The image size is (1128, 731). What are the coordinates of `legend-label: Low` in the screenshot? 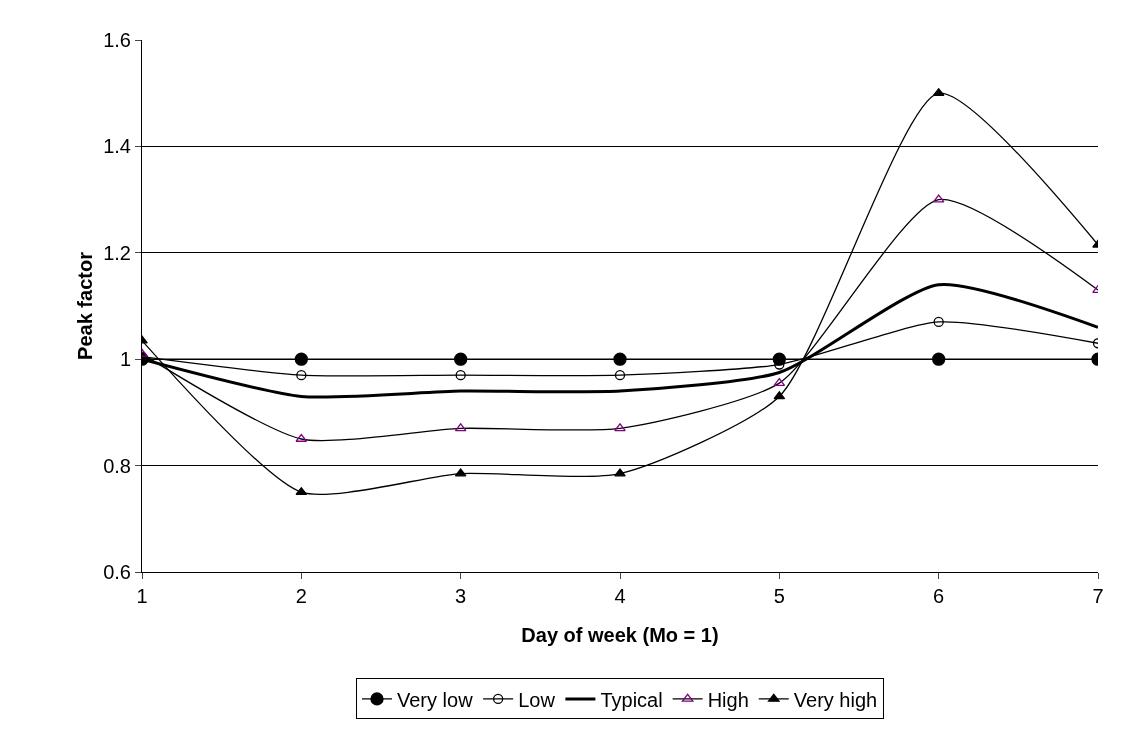 It's located at (537, 699).